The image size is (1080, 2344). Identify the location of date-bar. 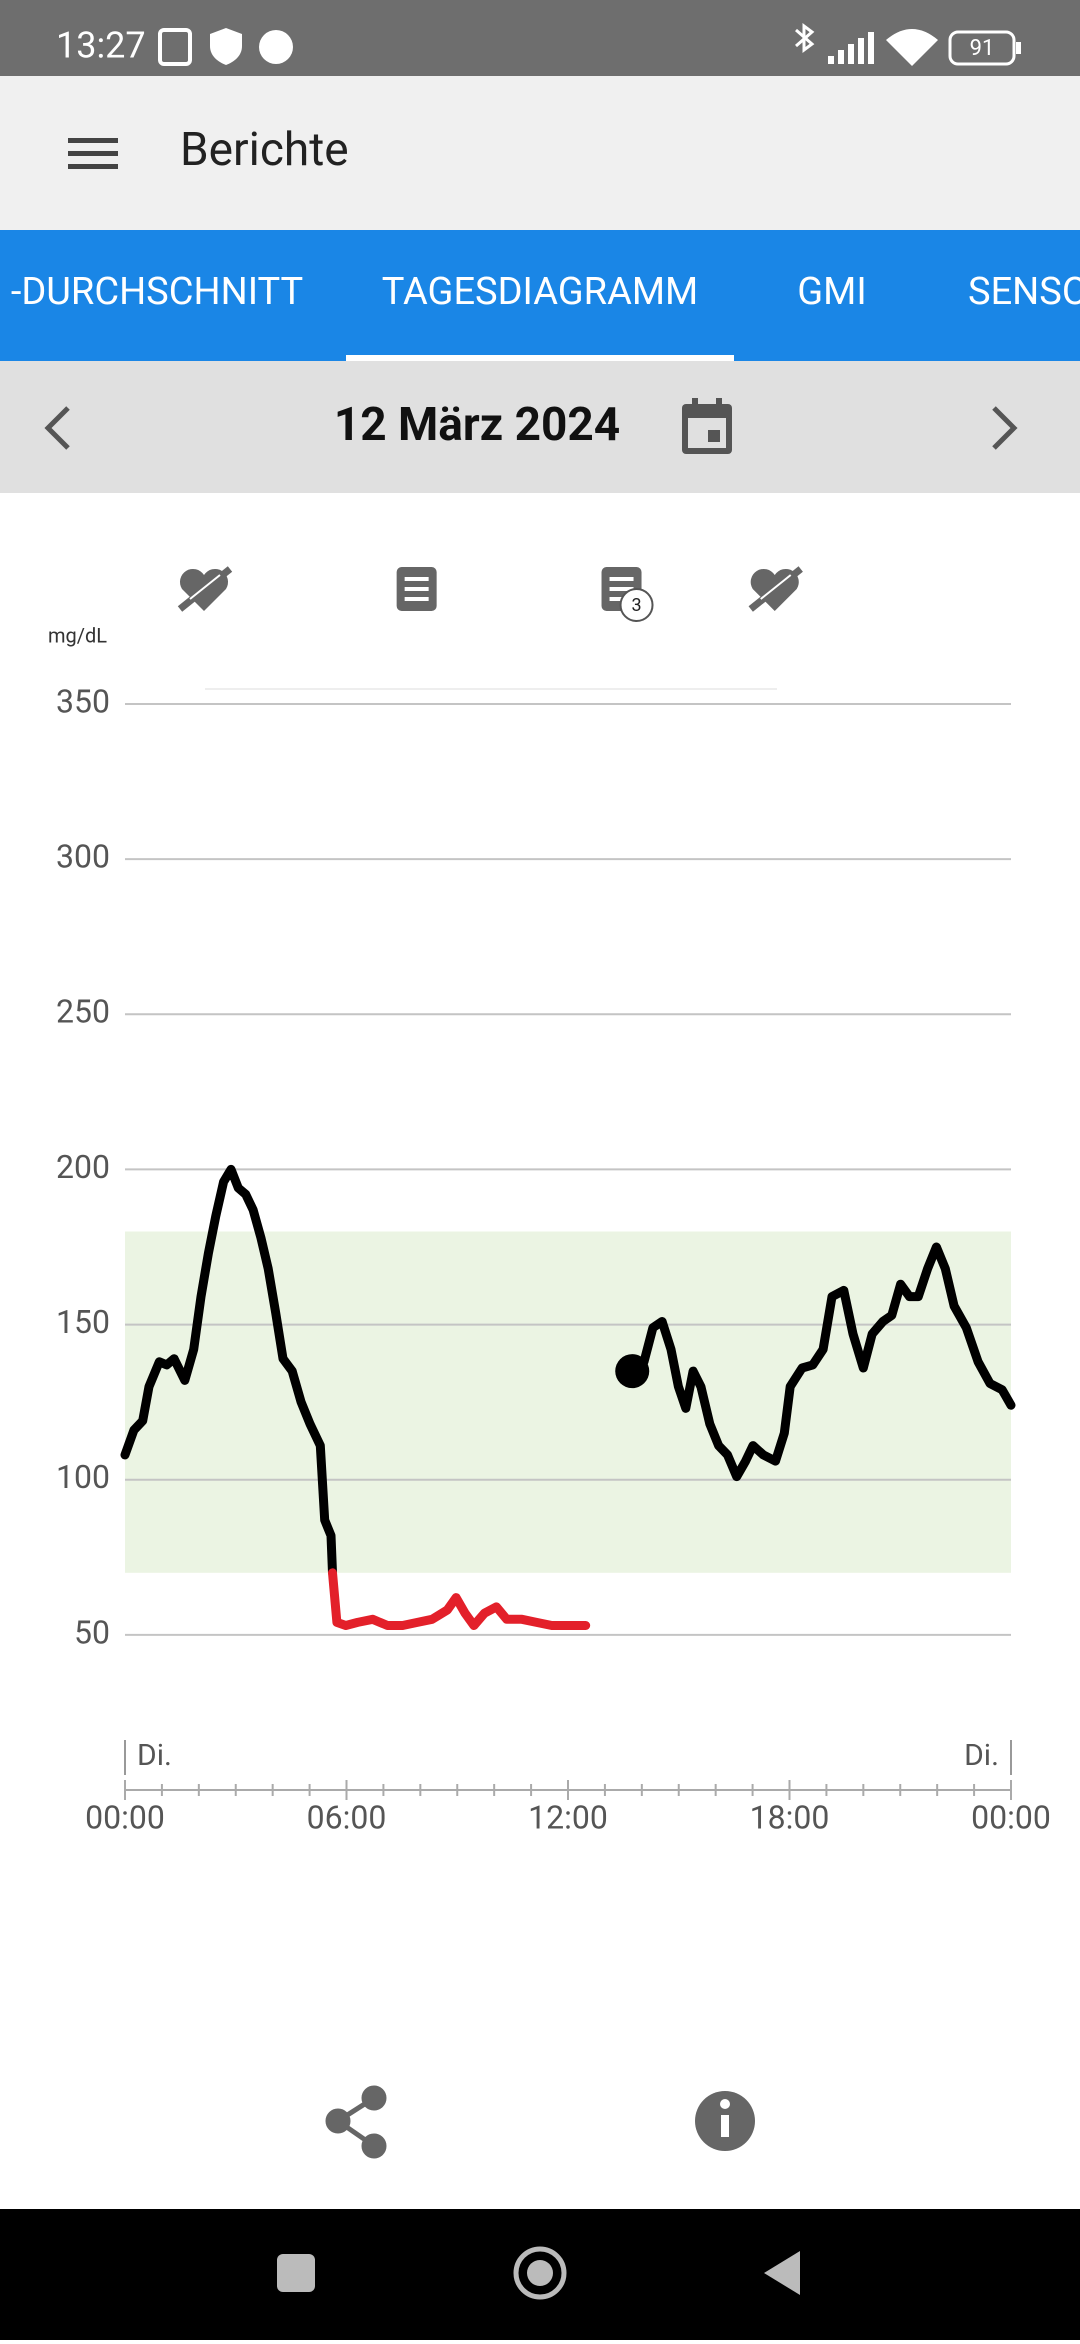
(540, 427).